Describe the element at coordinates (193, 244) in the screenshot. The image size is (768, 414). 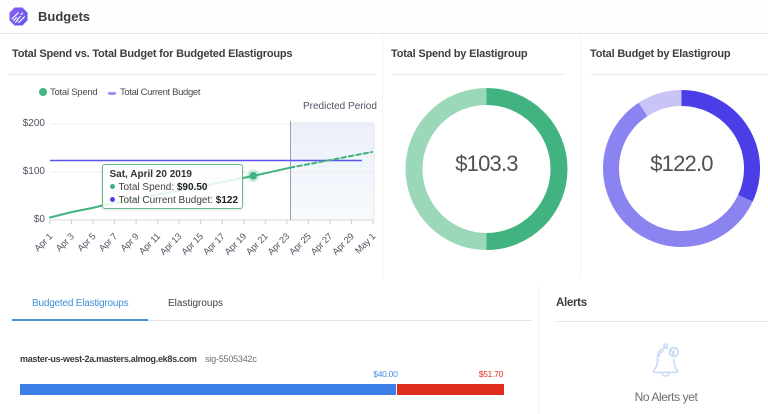
I see `svg-text: Apr 15` at that location.